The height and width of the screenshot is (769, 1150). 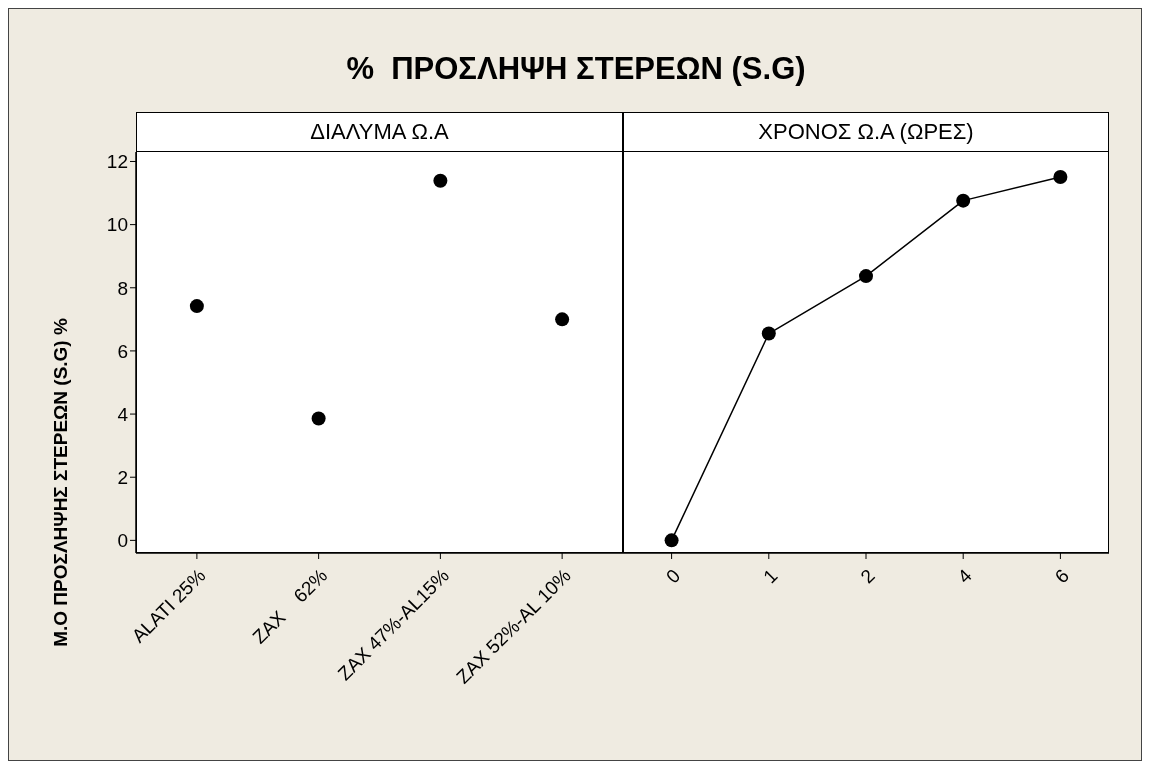 I want to click on y-tick-label: 10, so click(x=117, y=225).